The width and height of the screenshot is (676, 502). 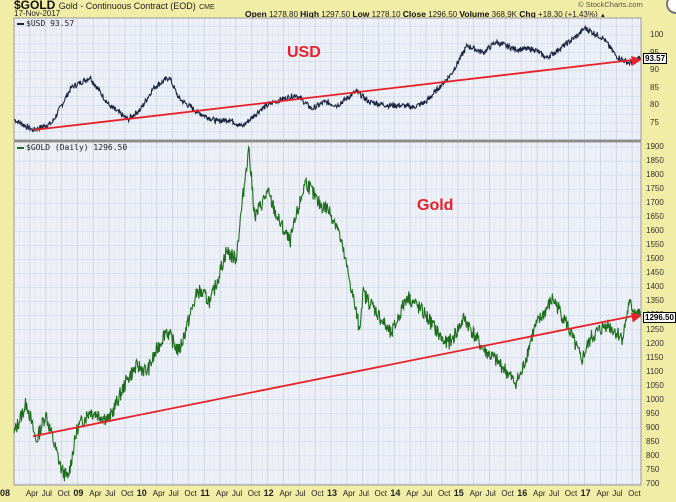 I want to click on usd-annotation: USD, so click(x=304, y=52).